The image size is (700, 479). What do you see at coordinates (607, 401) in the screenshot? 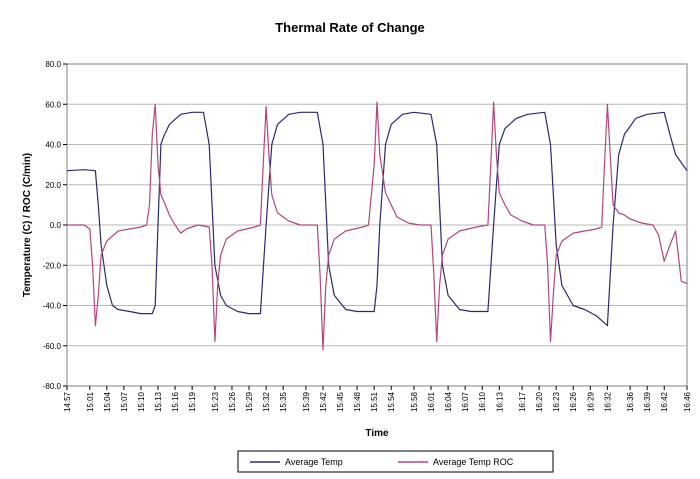
I see `x-tick-label: 16:32` at bounding box center [607, 401].